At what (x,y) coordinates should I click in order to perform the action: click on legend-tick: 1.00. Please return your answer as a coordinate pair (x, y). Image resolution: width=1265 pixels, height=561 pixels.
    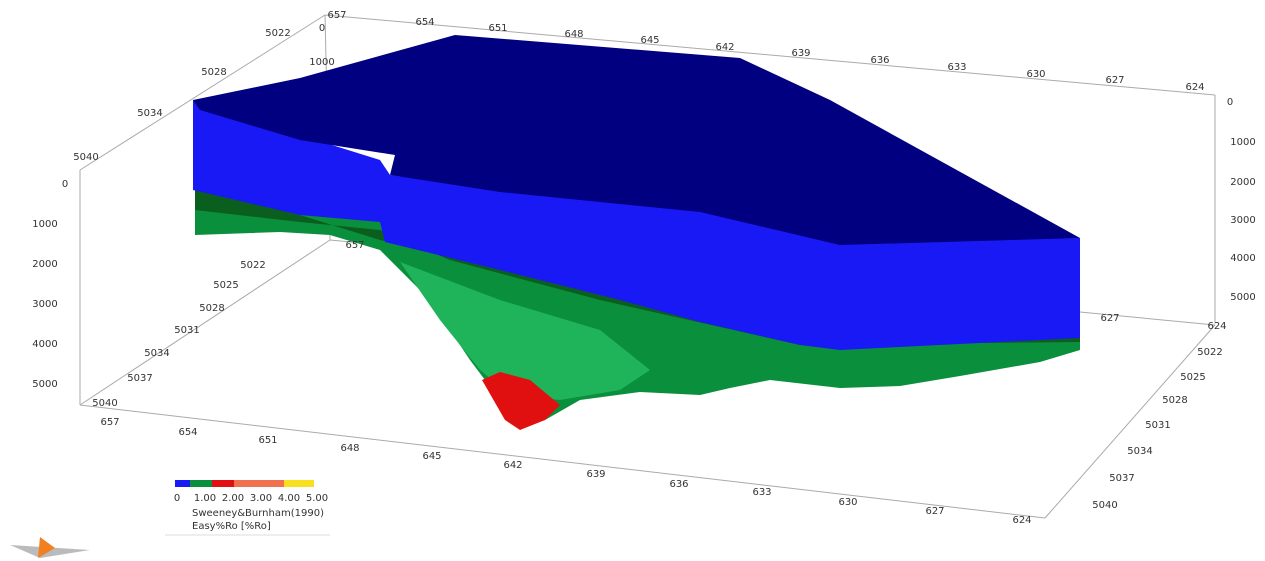
    Looking at the image, I should click on (205, 498).